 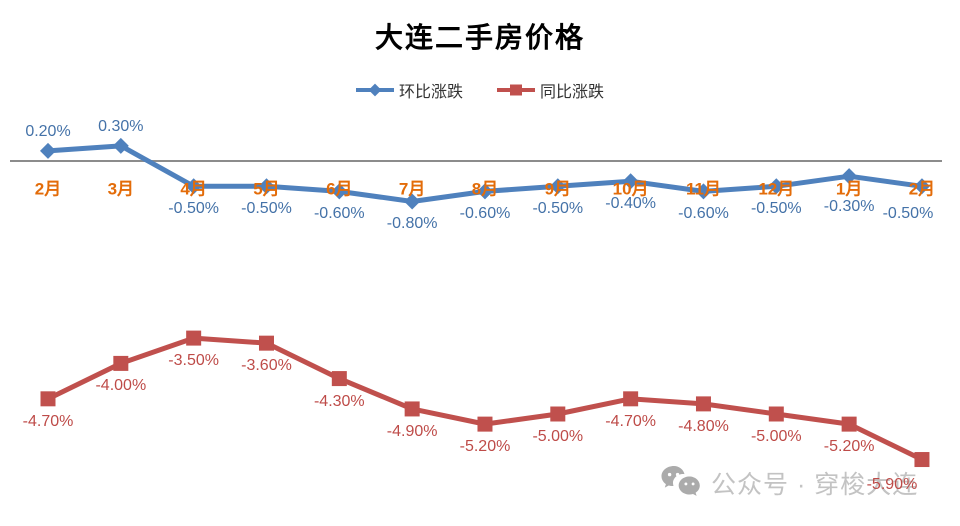 I want to click on chart-legend: 环比涨跌 同比涨跌, so click(x=480, y=90).